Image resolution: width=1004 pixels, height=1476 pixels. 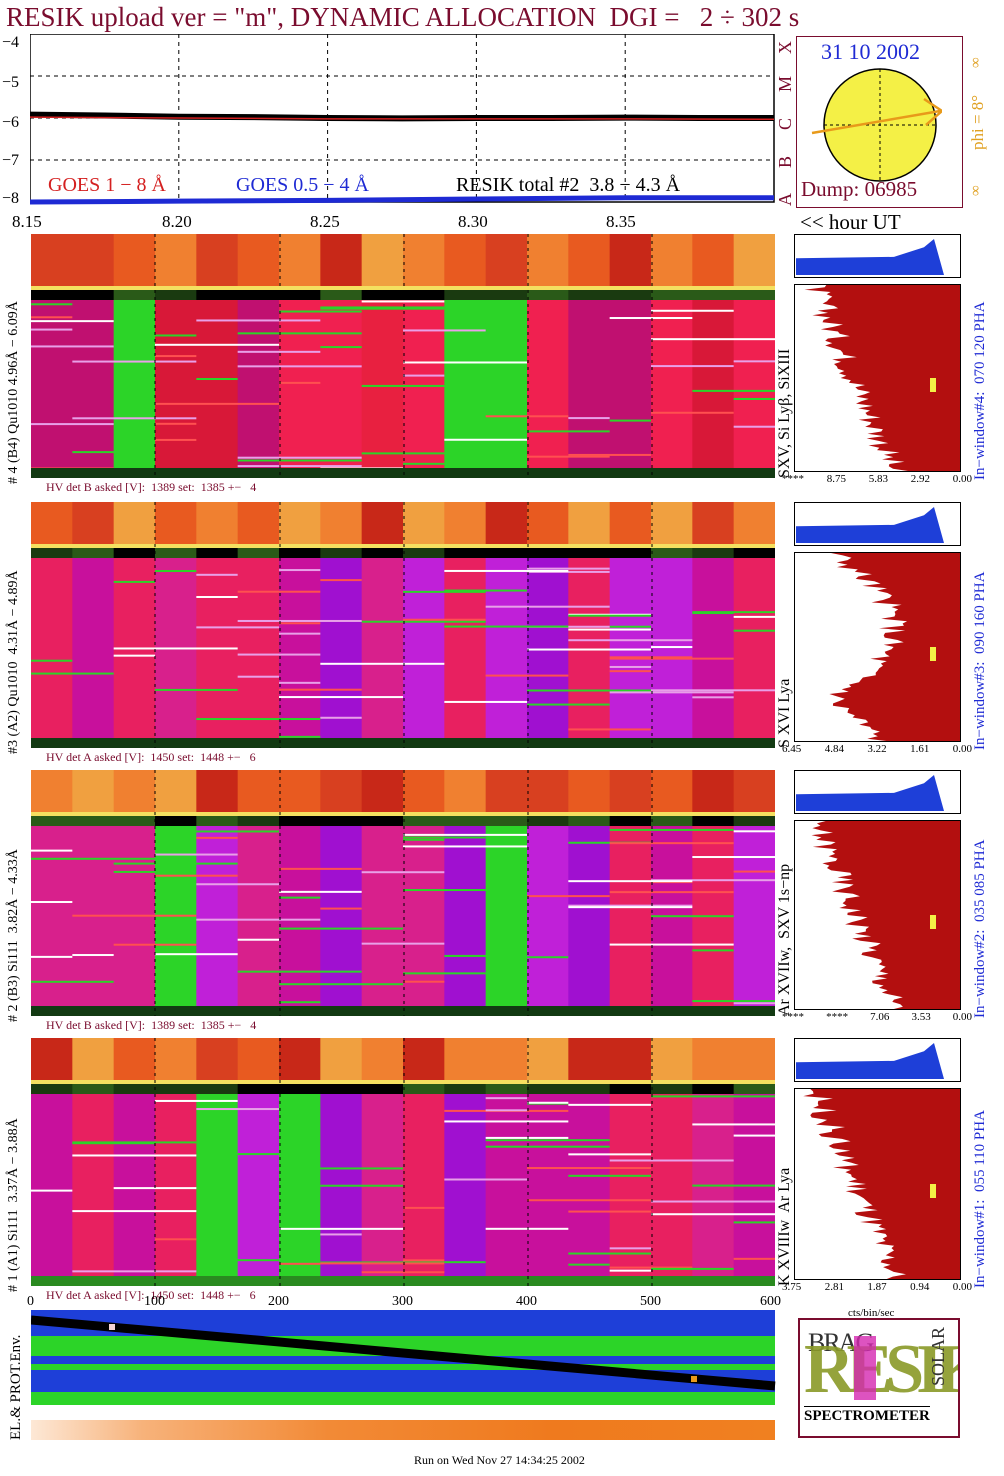 What do you see at coordinates (980, 660) in the screenshot?
I see `in-window-label: In−window#3: 090 160 PHA` at bounding box center [980, 660].